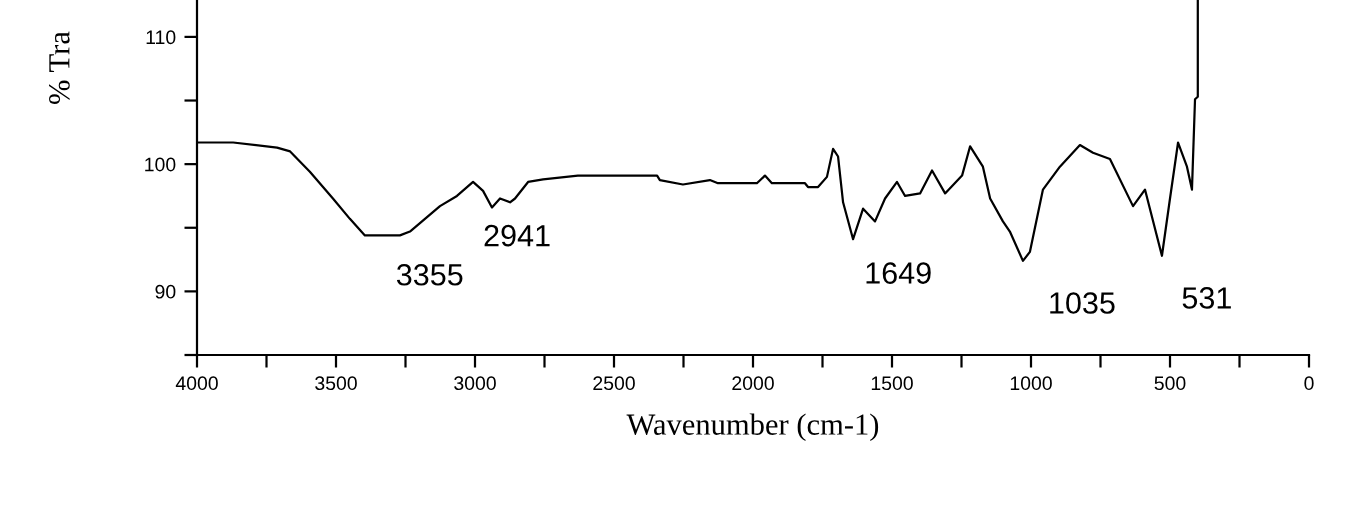  Describe the element at coordinates (196, 383) in the screenshot. I see `x-tick-label: 4000` at that location.